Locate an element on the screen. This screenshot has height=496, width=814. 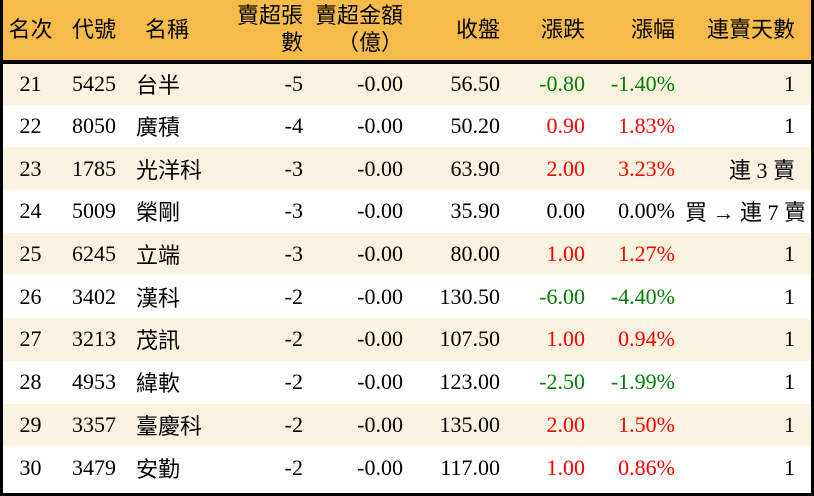
change-pct-cell: 1.83% is located at coordinates (646, 126).